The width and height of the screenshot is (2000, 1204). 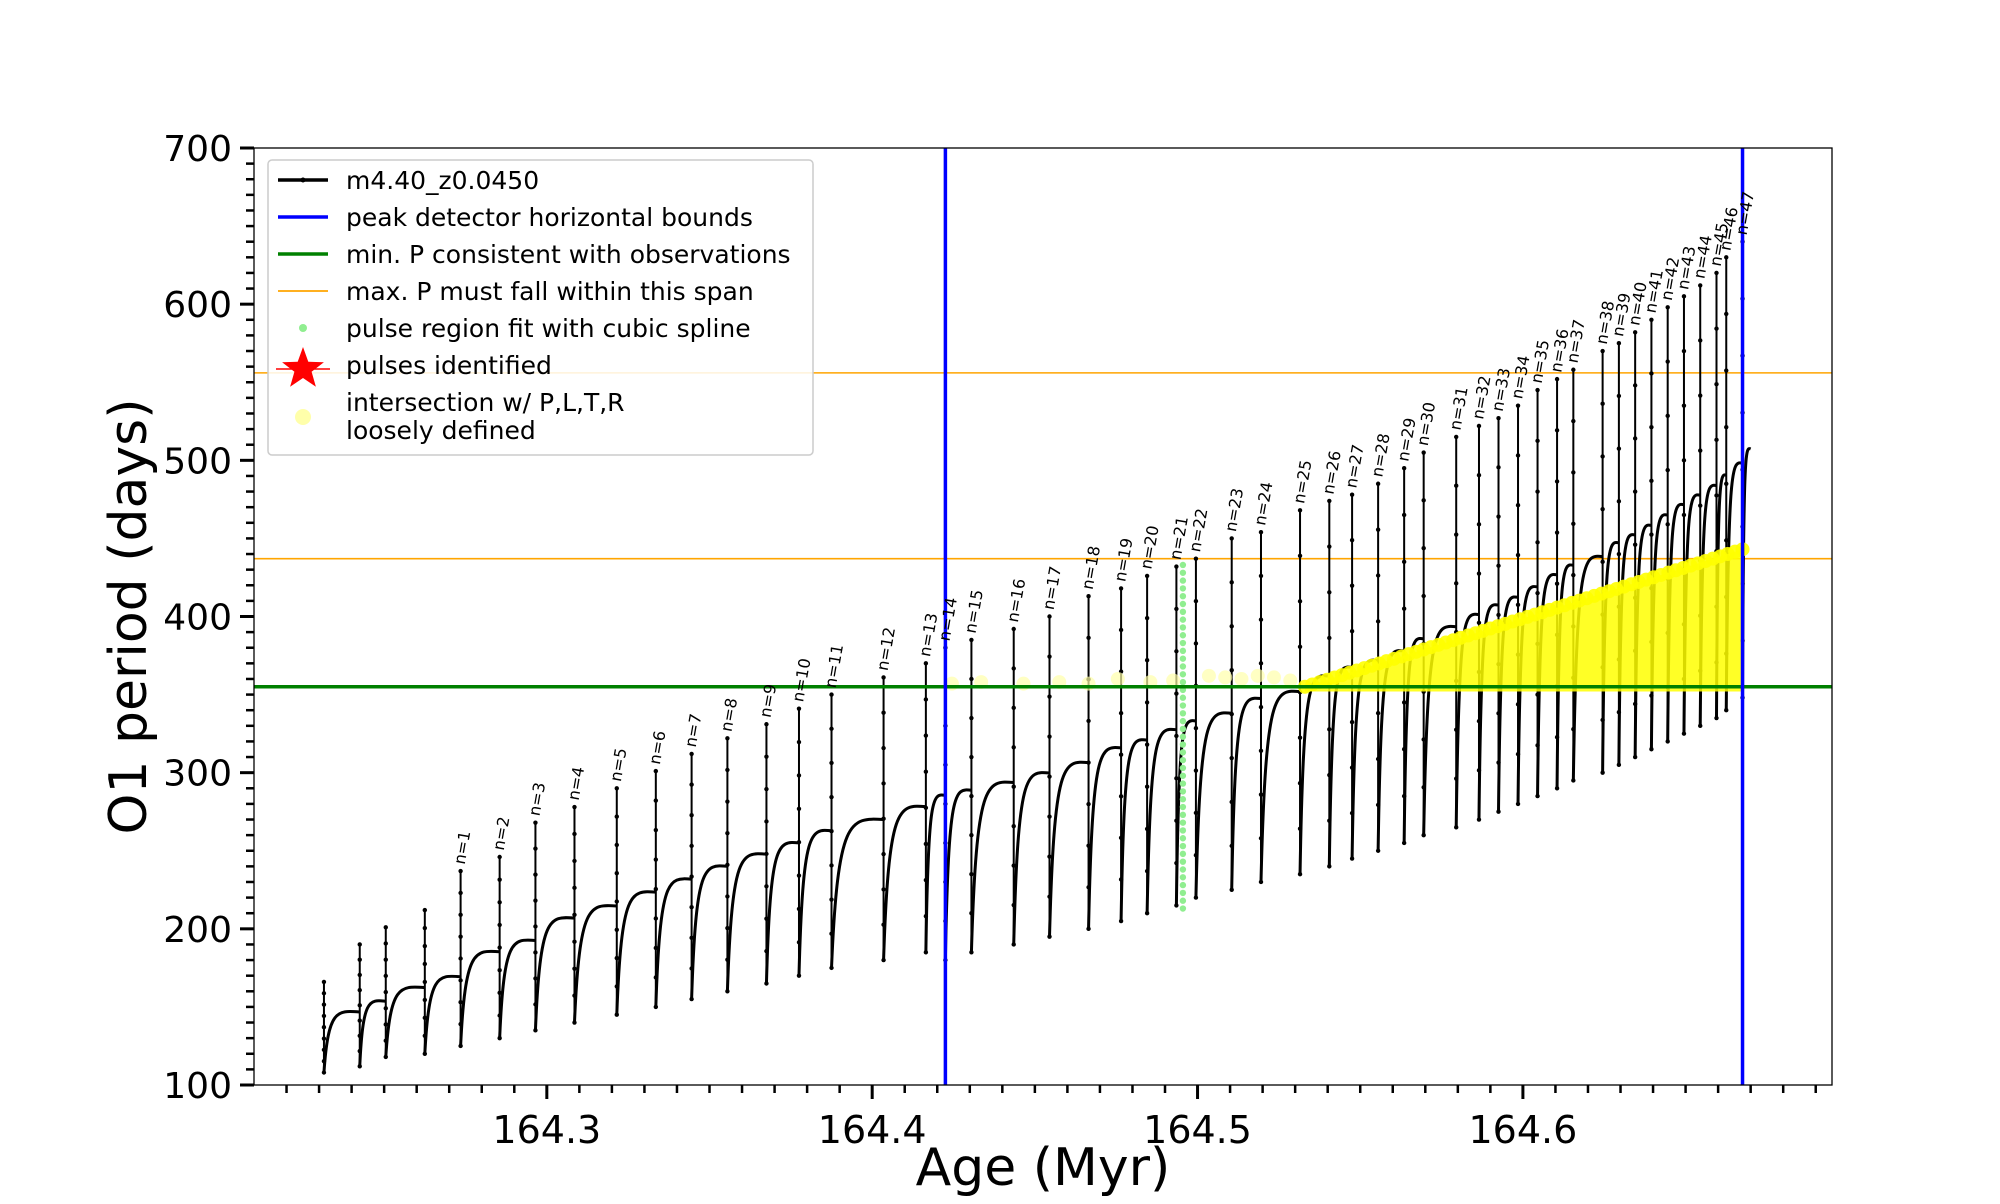 What do you see at coordinates (197, 618) in the screenshot?
I see `y-tick-label: 400` at bounding box center [197, 618].